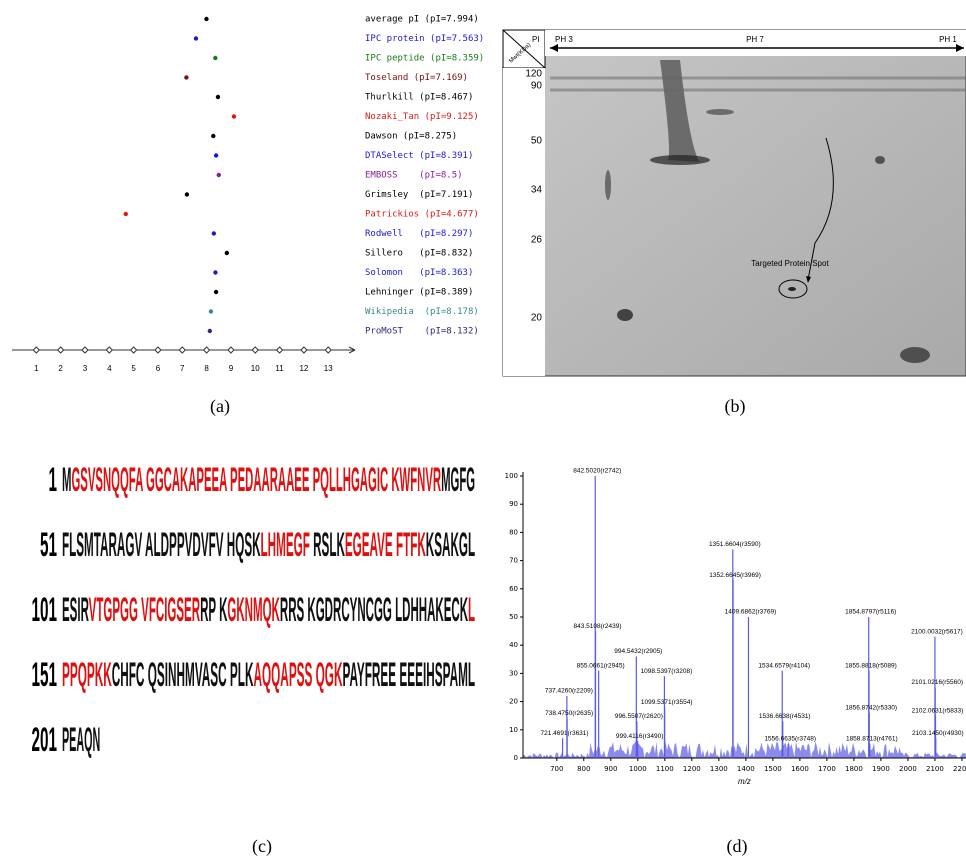 This screenshot has height=859, width=966. I want to click on point-label: Dawson (pI=8.275), so click(411, 137).